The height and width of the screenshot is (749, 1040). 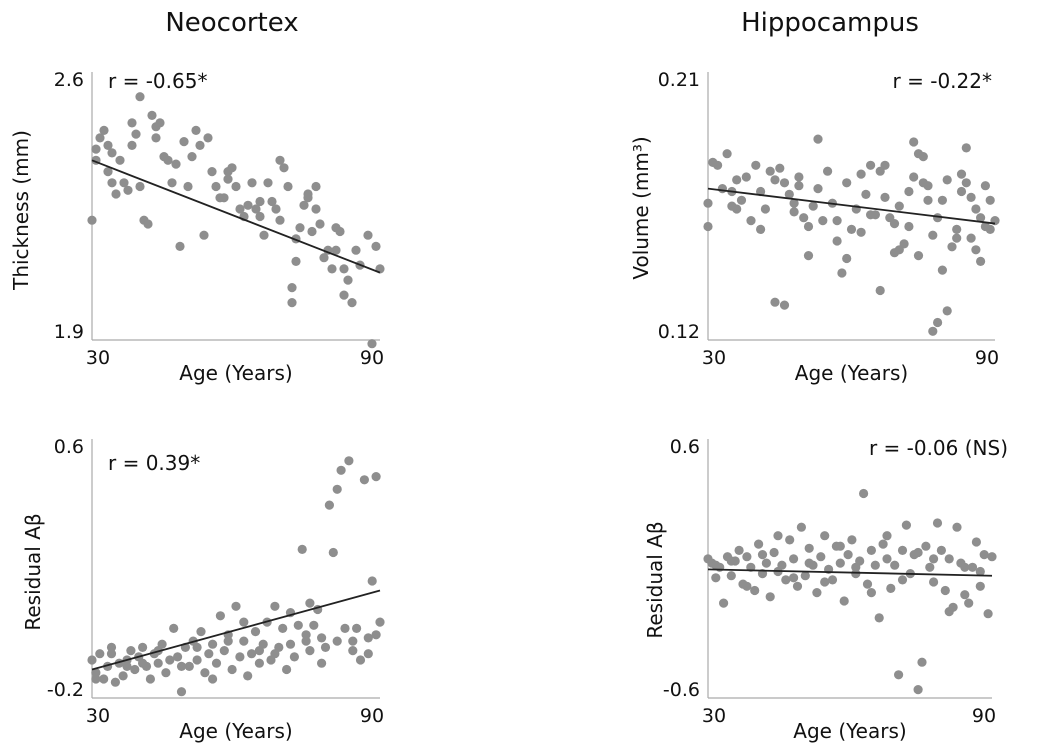 I want to click on hippocampus-volume-ylabel: Volume (mm³), so click(x=641, y=207).